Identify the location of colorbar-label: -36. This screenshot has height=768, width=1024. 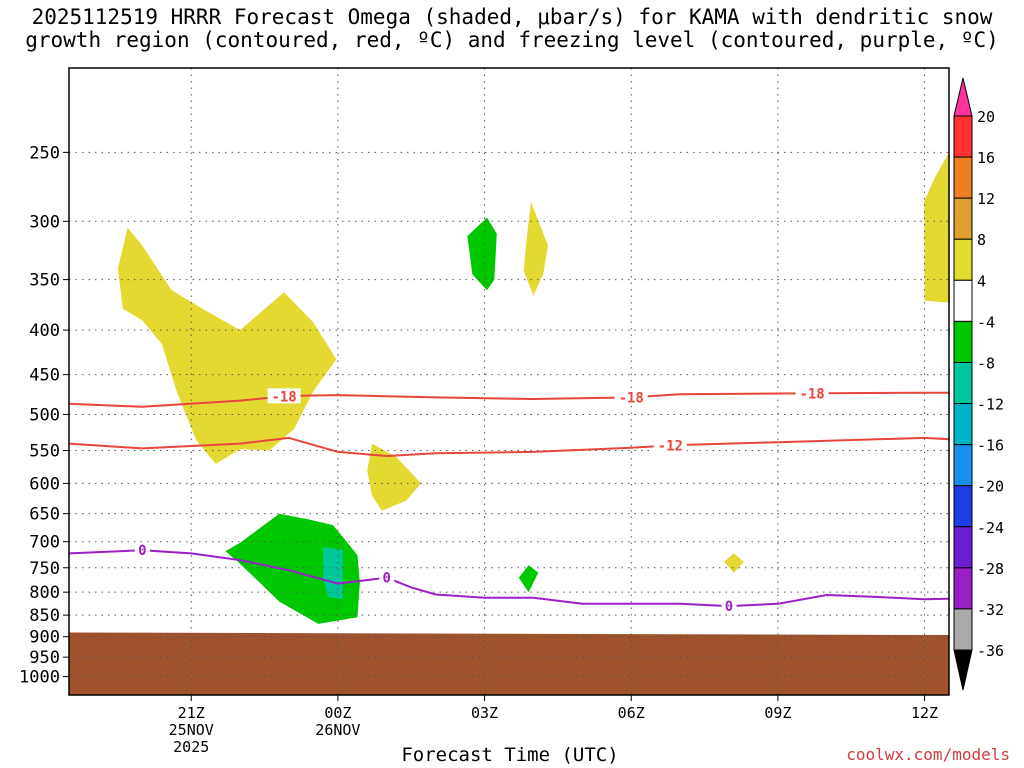
(990, 651).